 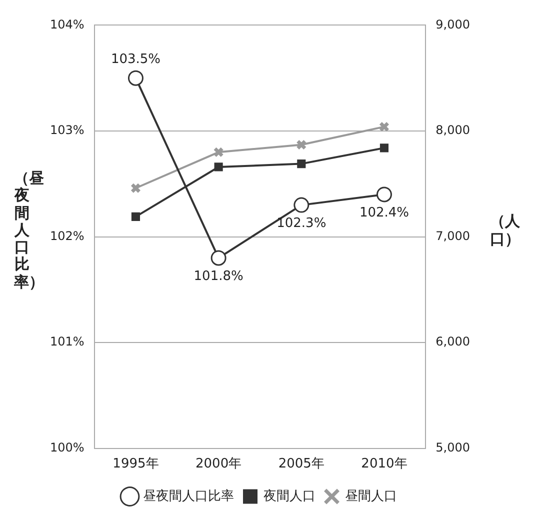 What do you see at coordinates (452, 235) in the screenshot?
I see `y2-tick-label: 7,000` at bounding box center [452, 235].